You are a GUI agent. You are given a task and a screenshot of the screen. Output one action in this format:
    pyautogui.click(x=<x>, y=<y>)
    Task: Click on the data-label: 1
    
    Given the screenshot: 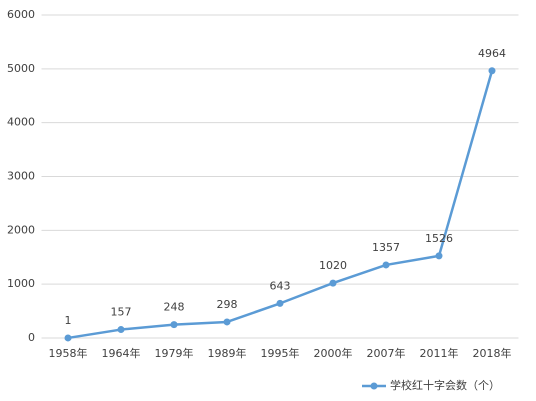 What is the action you would take?
    pyautogui.click(x=68, y=320)
    